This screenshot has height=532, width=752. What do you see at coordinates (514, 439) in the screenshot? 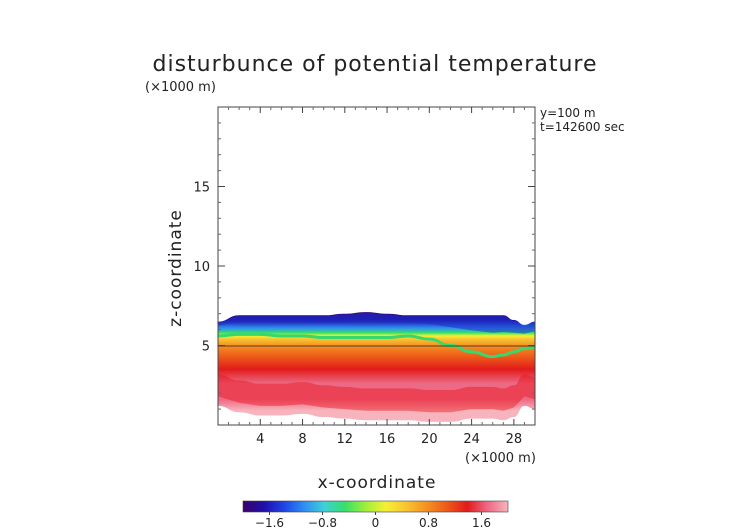
I see `x-tick-label: 28` at bounding box center [514, 439].